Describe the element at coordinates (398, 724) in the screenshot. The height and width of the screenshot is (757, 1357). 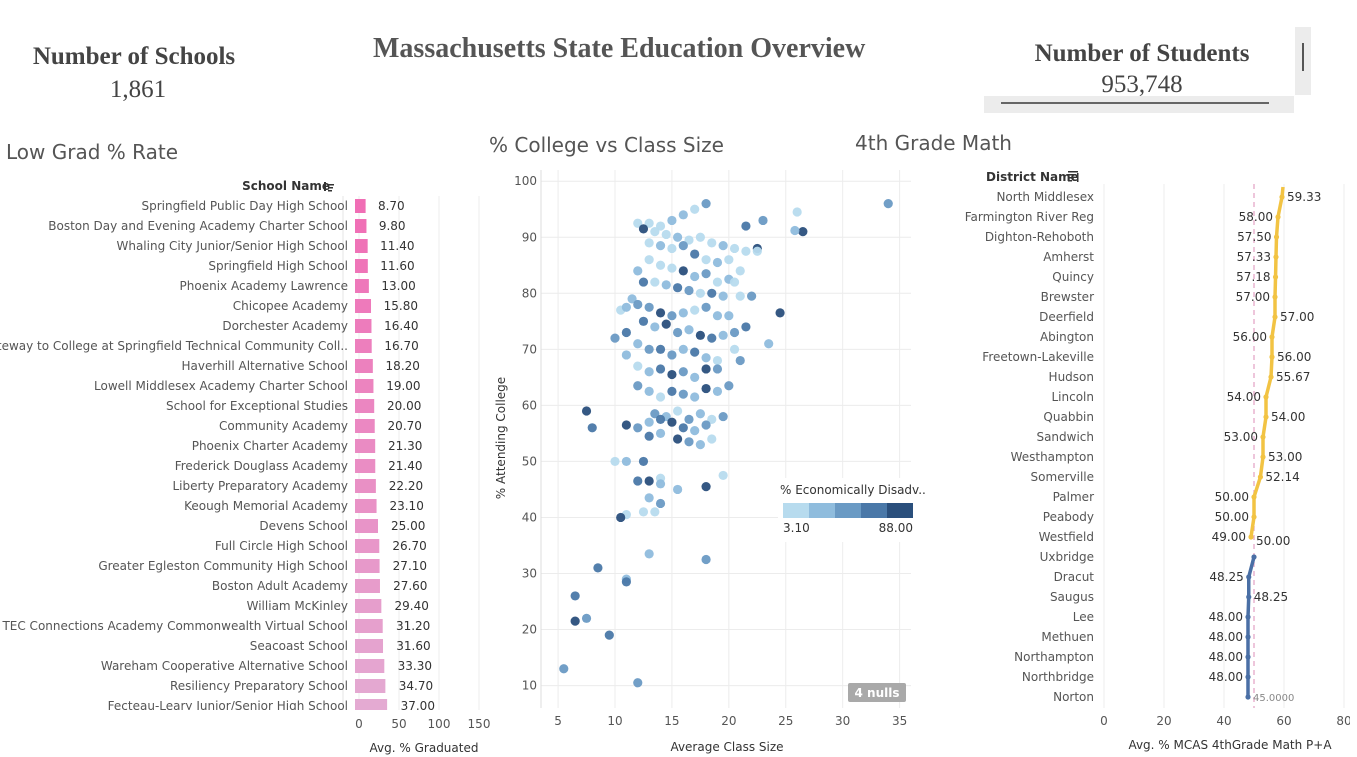
I see `grad-x-tick: 50` at that location.